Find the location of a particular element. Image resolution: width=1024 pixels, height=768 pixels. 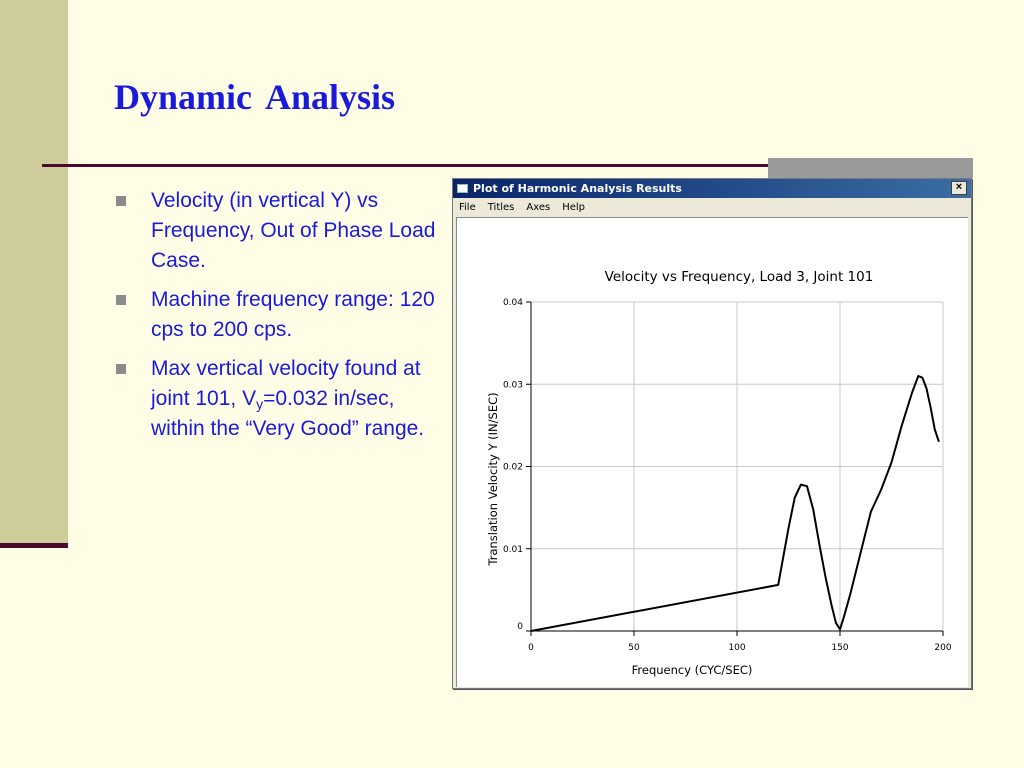

bullet-text-subscript: y is located at coordinates (260, 404).